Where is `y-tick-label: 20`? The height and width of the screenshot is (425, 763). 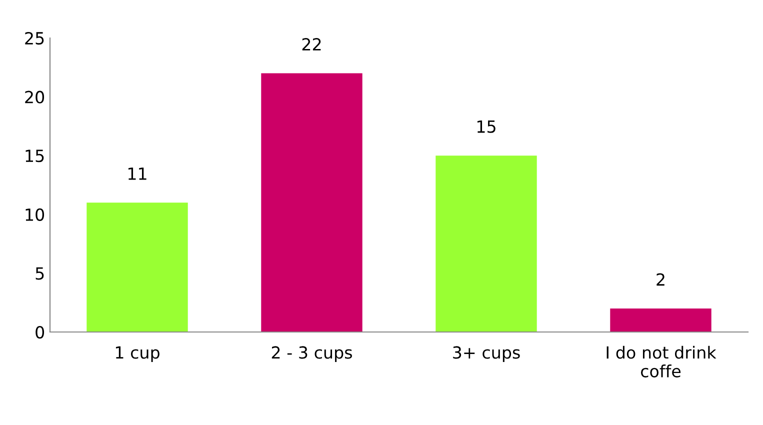
y-tick-label: 20 is located at coordinates (34, 97).